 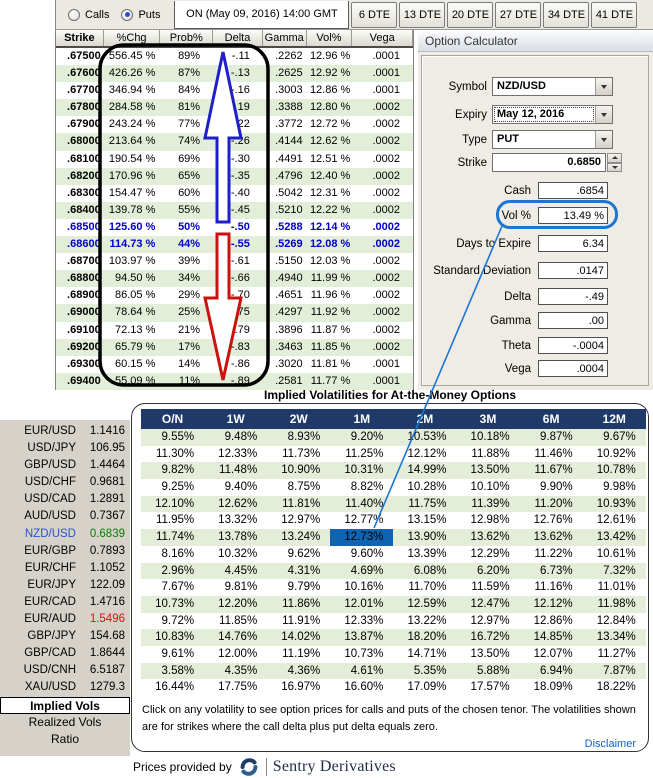 I want to click on disclaimer-link: Disclaimer, so click(x=610, y=744).